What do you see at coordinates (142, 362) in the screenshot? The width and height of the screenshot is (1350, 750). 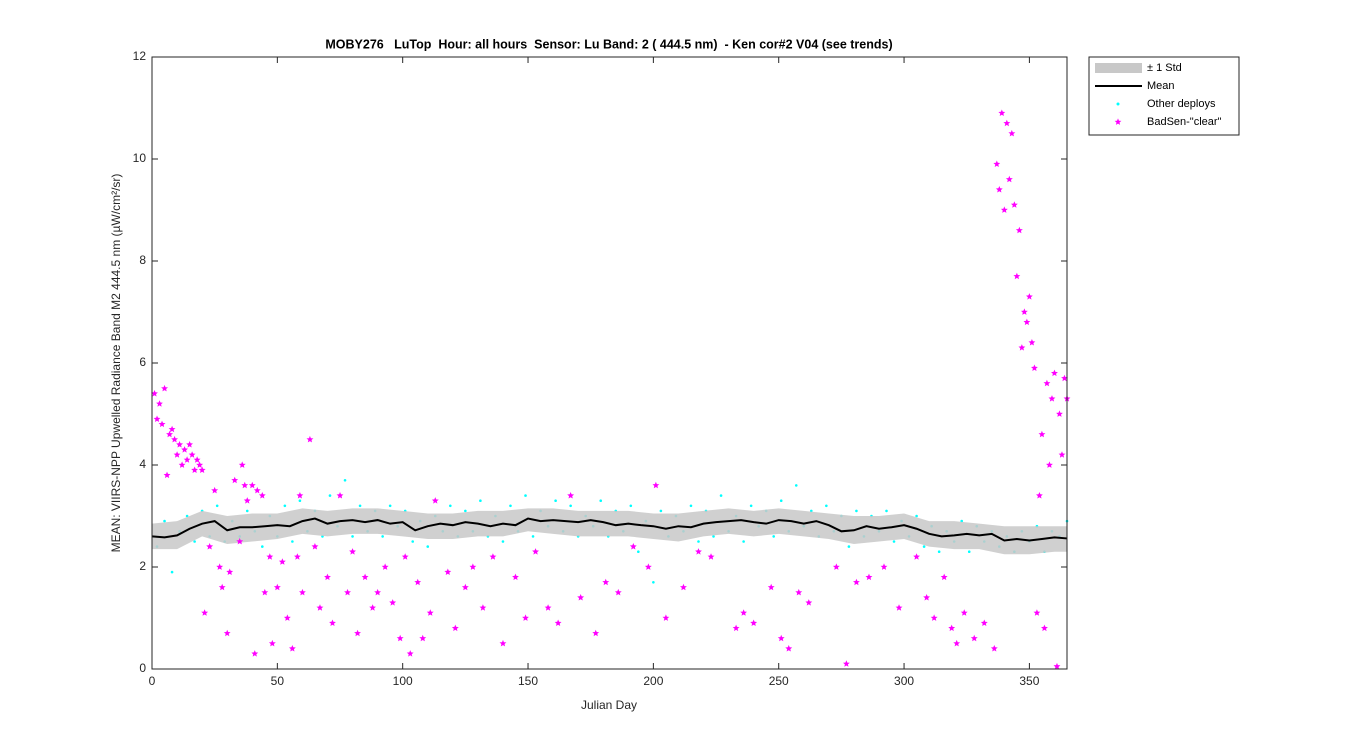 I see `y-tick-label: 6` at bounding box center [142, 362].